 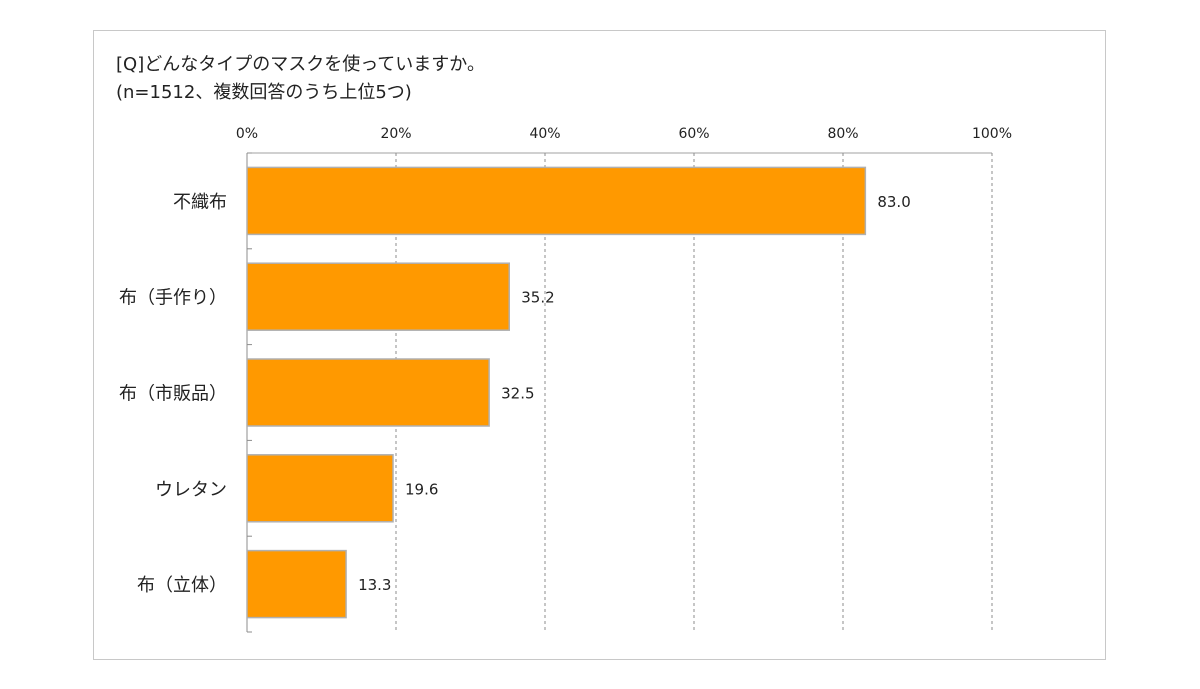 I want to click on x-tick-label: 80%, so click(x=842, y=134).